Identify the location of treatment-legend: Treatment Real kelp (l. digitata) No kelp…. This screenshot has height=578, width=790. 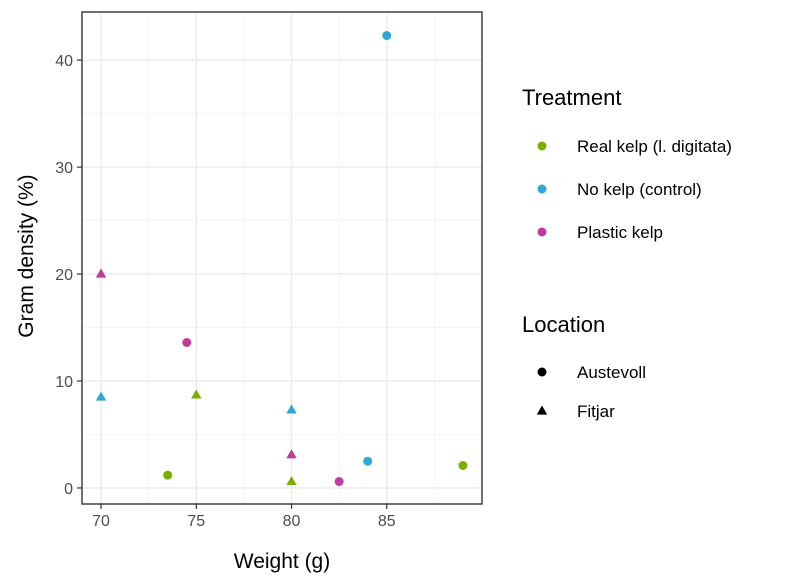
(627, 163).